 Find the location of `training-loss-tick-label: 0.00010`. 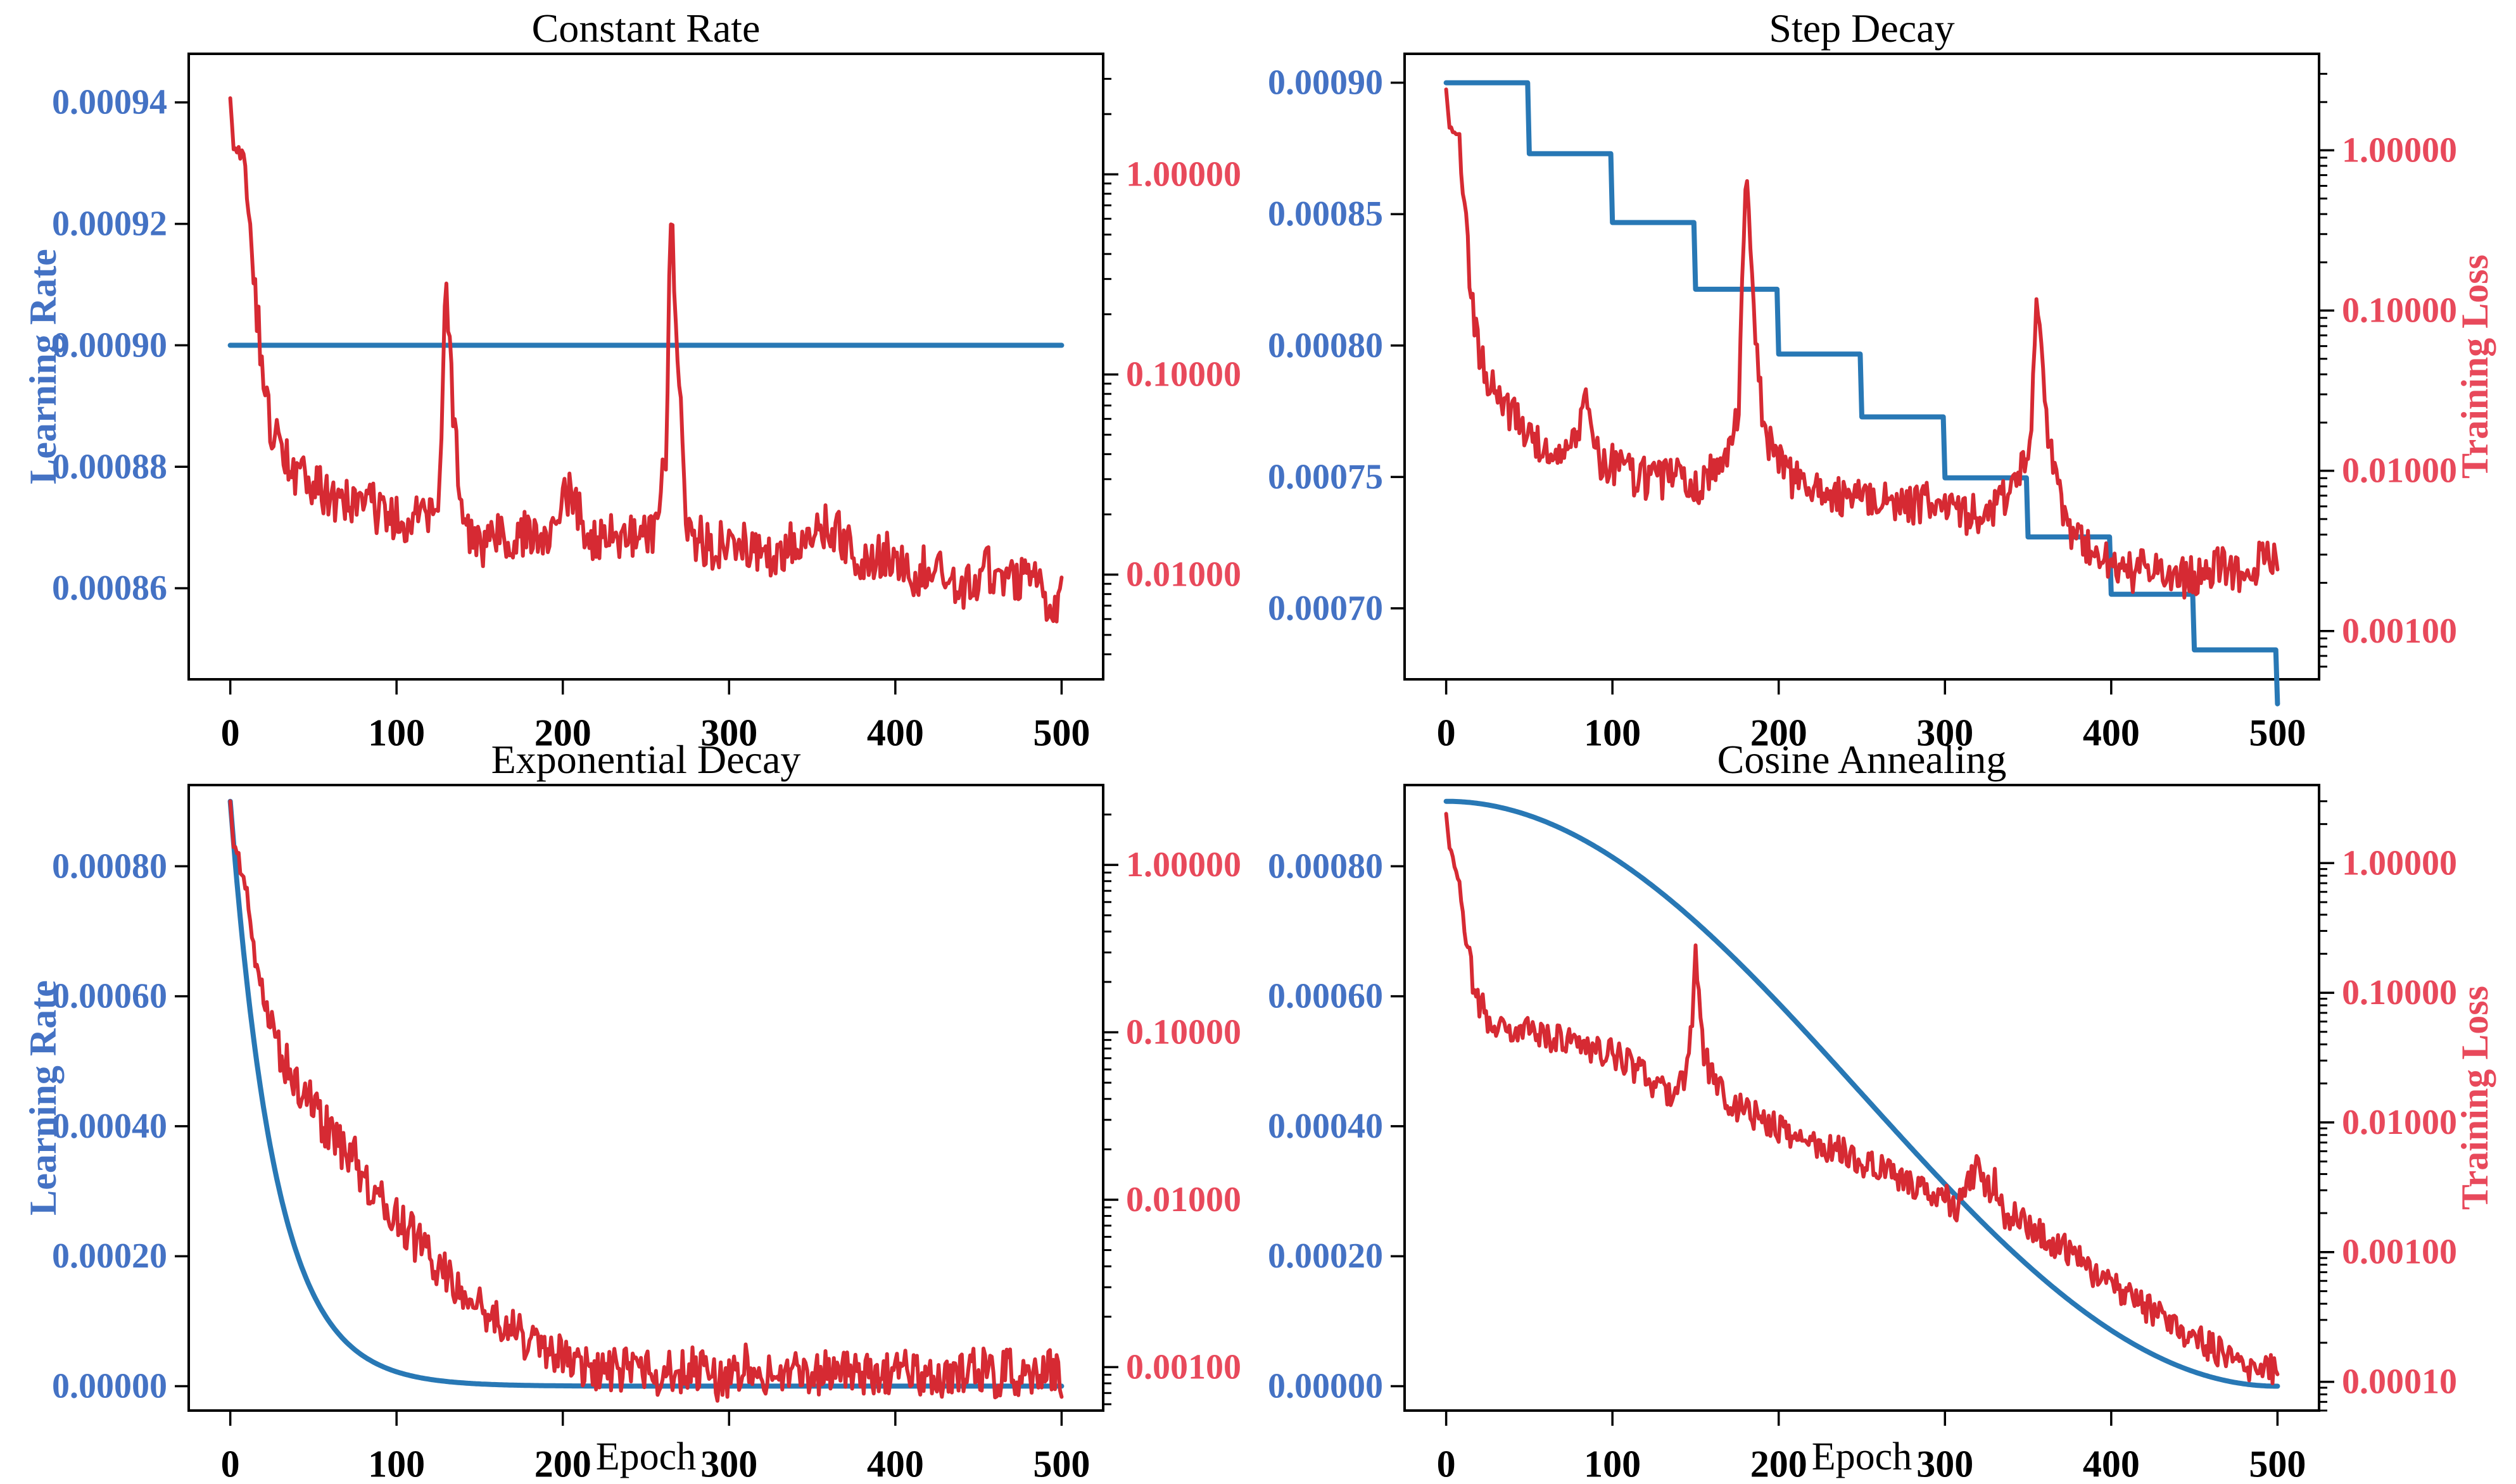

training-loss-tick-label: 0.00010 is located at coordinates (2399, 1382).